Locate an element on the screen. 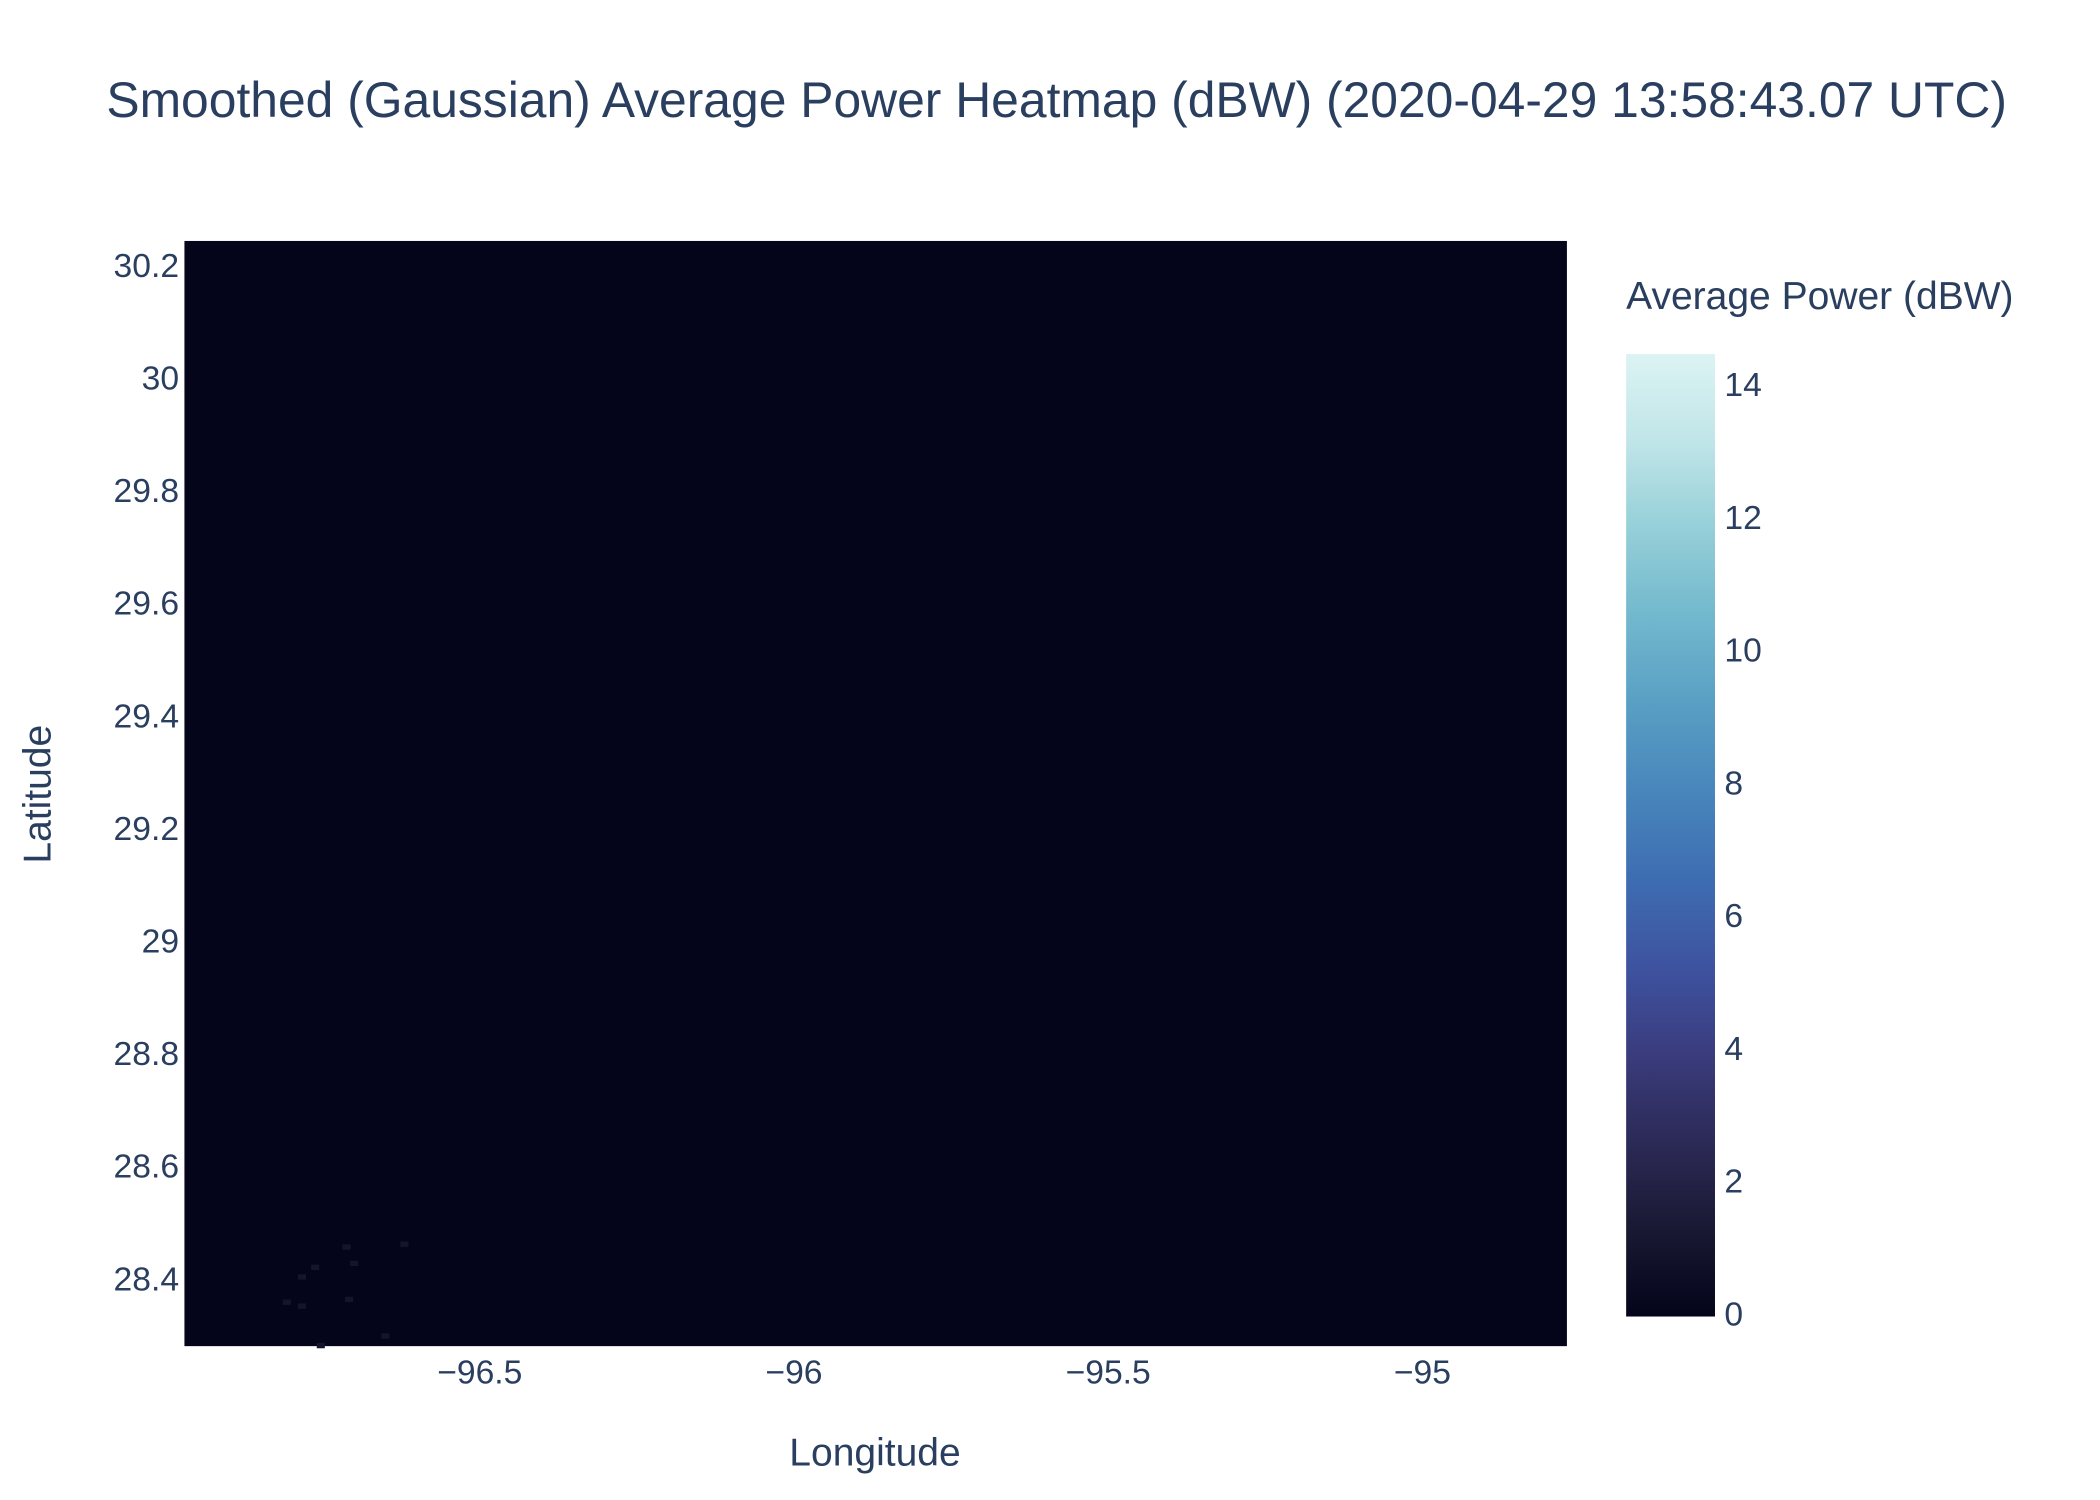  y-tick-label: 29.4 is located at coordinates (146, 716).